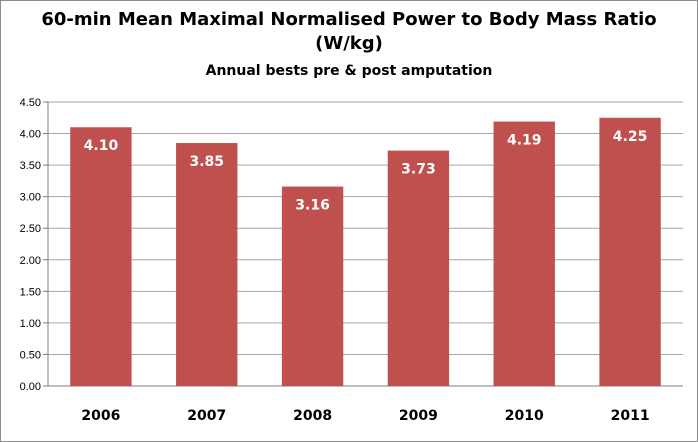  What do you see at coordinates (630, 416) in the screenshot?
I see `x-tick-label: 2011` at bounding box center [630, 416].